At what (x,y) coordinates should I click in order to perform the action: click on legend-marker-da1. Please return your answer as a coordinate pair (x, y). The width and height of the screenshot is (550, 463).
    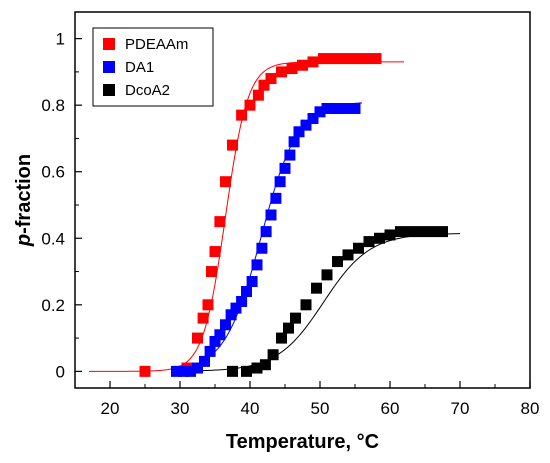
    Looking at the image, I should click on (109, 67).